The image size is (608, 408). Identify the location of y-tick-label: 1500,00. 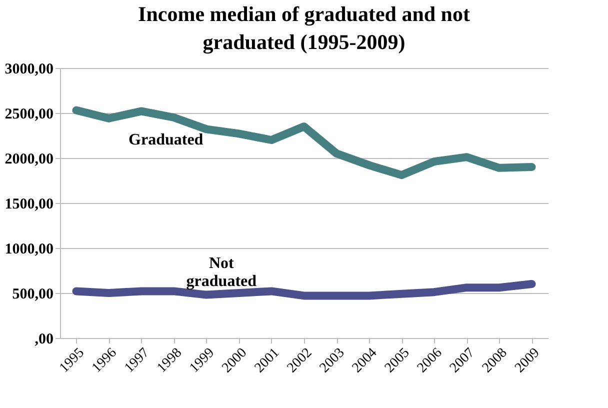
(29, 204).